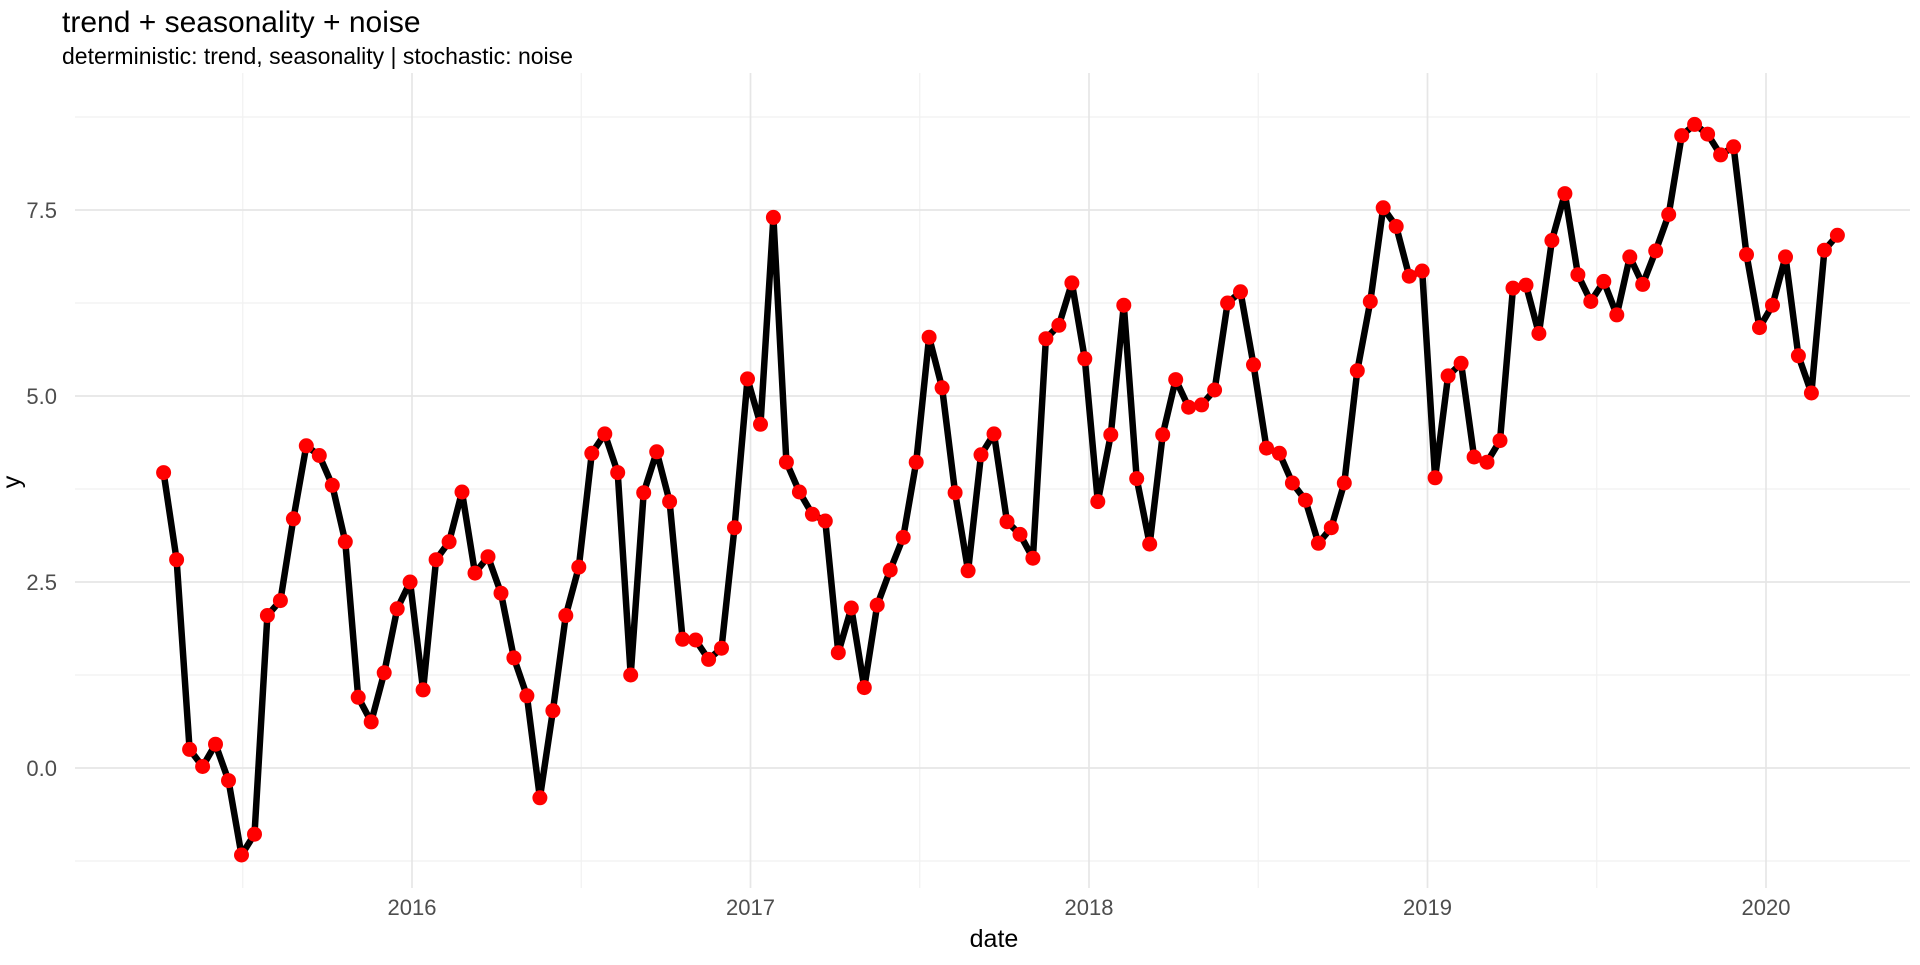 The image size is (1920, 965). Describe the element at coordinates (41, 768) in the screenshot. I see `svg-text: 0.0` at that location.